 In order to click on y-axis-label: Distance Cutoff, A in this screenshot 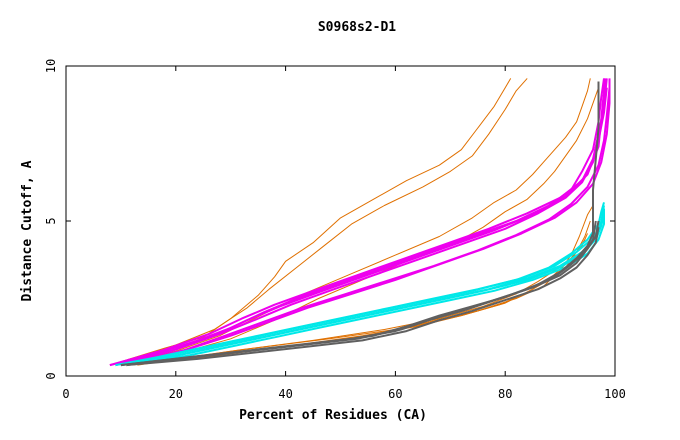, I will do `click(27, 230)`.